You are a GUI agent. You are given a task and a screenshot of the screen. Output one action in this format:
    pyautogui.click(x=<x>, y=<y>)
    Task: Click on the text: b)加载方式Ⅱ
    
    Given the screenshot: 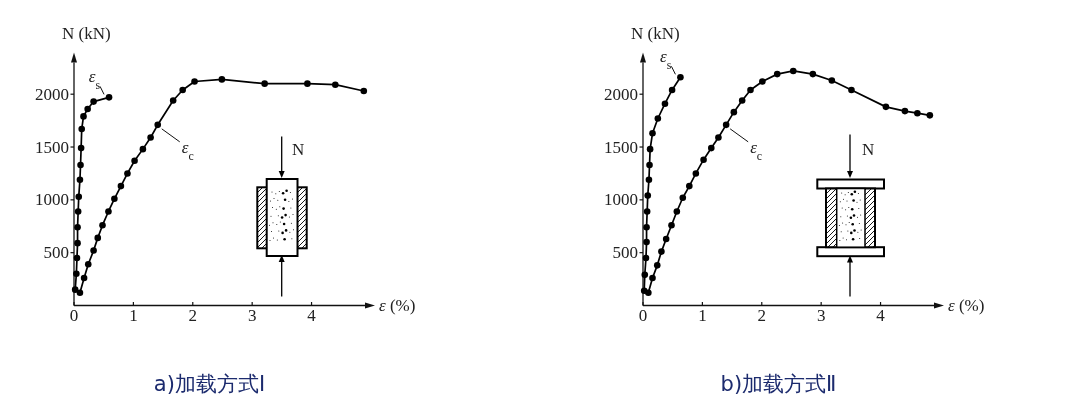 What is the action you would take?
    pyautogui.click(x=778, y=384)
    